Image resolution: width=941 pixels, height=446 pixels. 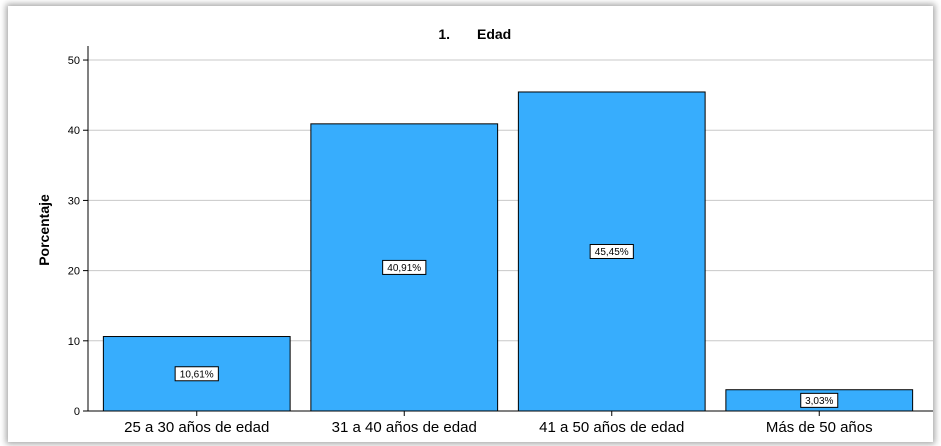 I want to click on data-label: 45,45%, so click(x=611, y=251).